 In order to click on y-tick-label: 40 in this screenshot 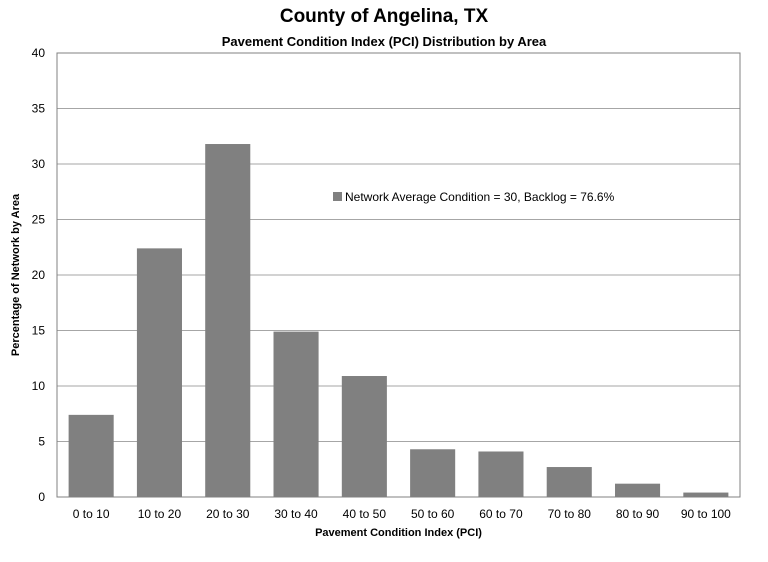, I will do `click(39, 53)`.